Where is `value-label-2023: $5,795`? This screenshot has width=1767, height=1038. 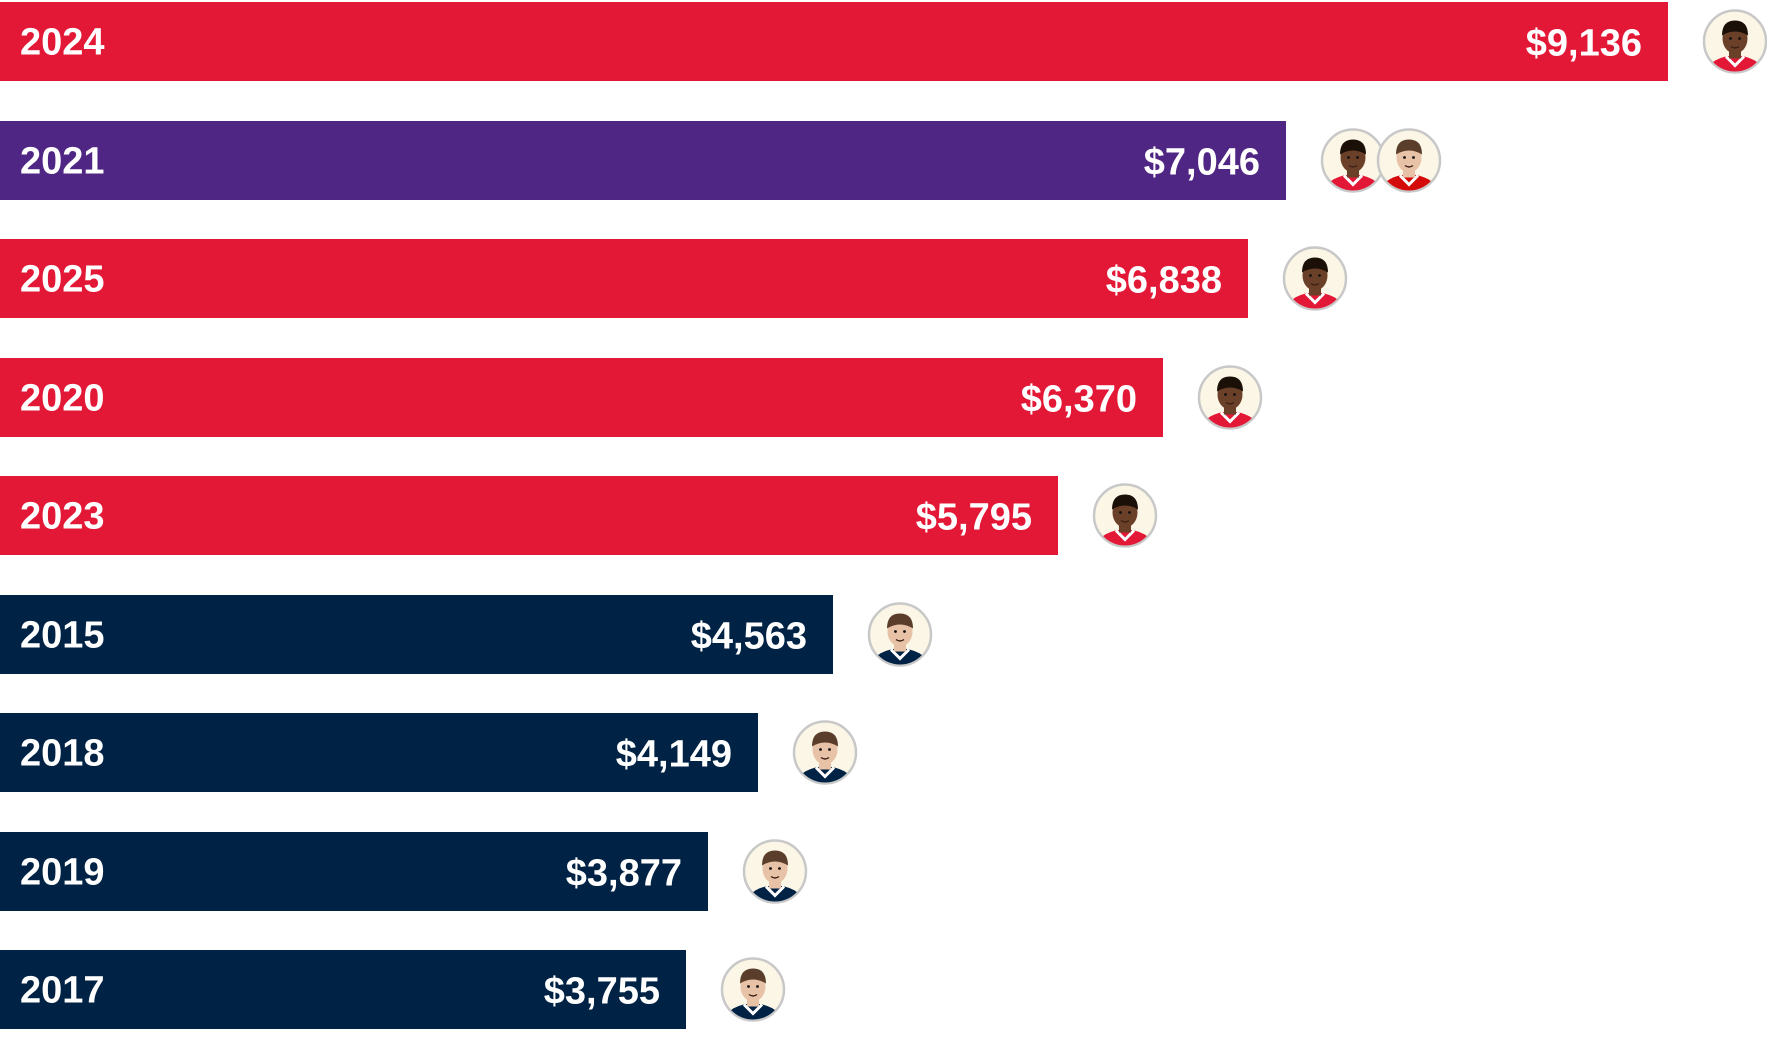 value-label-2023: $5,795 is located at coordinates (974, 518).